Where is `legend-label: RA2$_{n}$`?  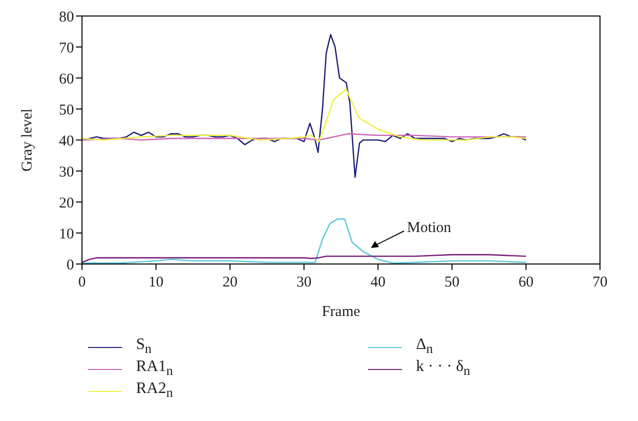 legend-label: RA2$_{n}$ is located at coordinates (154, 391).